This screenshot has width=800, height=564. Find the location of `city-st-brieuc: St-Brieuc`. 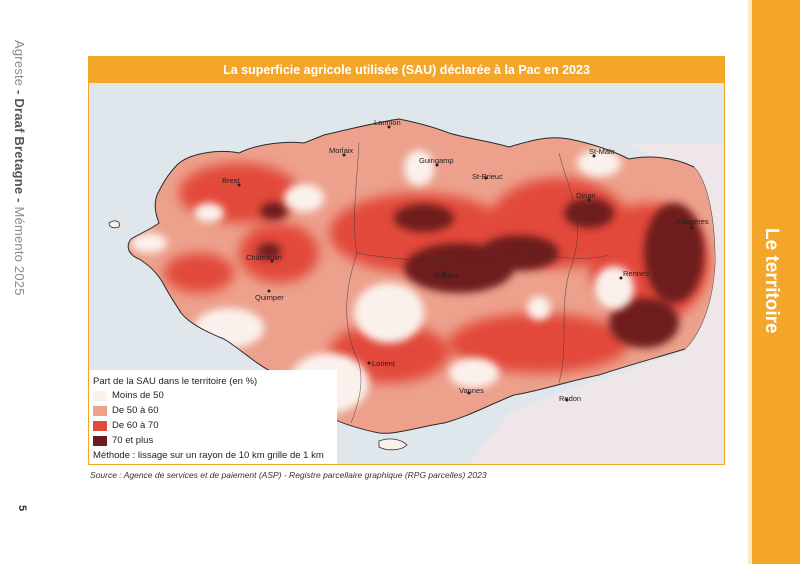

city-st-brieuc: St-Brieuc is located at coordinates (487, 176).